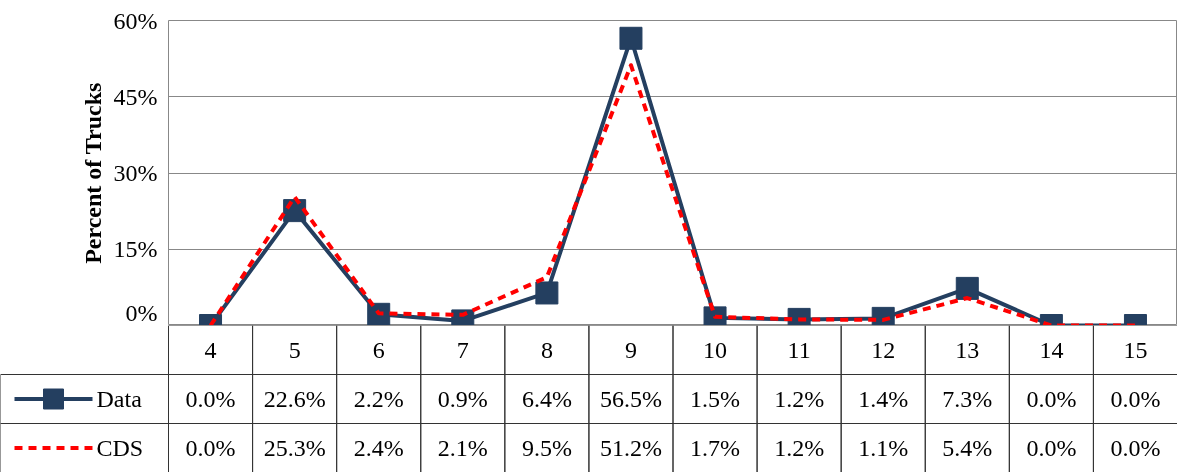  Describe the element at coordinates (967, 399) in the screenshot. I see `data-label: 7.3%` at that location.